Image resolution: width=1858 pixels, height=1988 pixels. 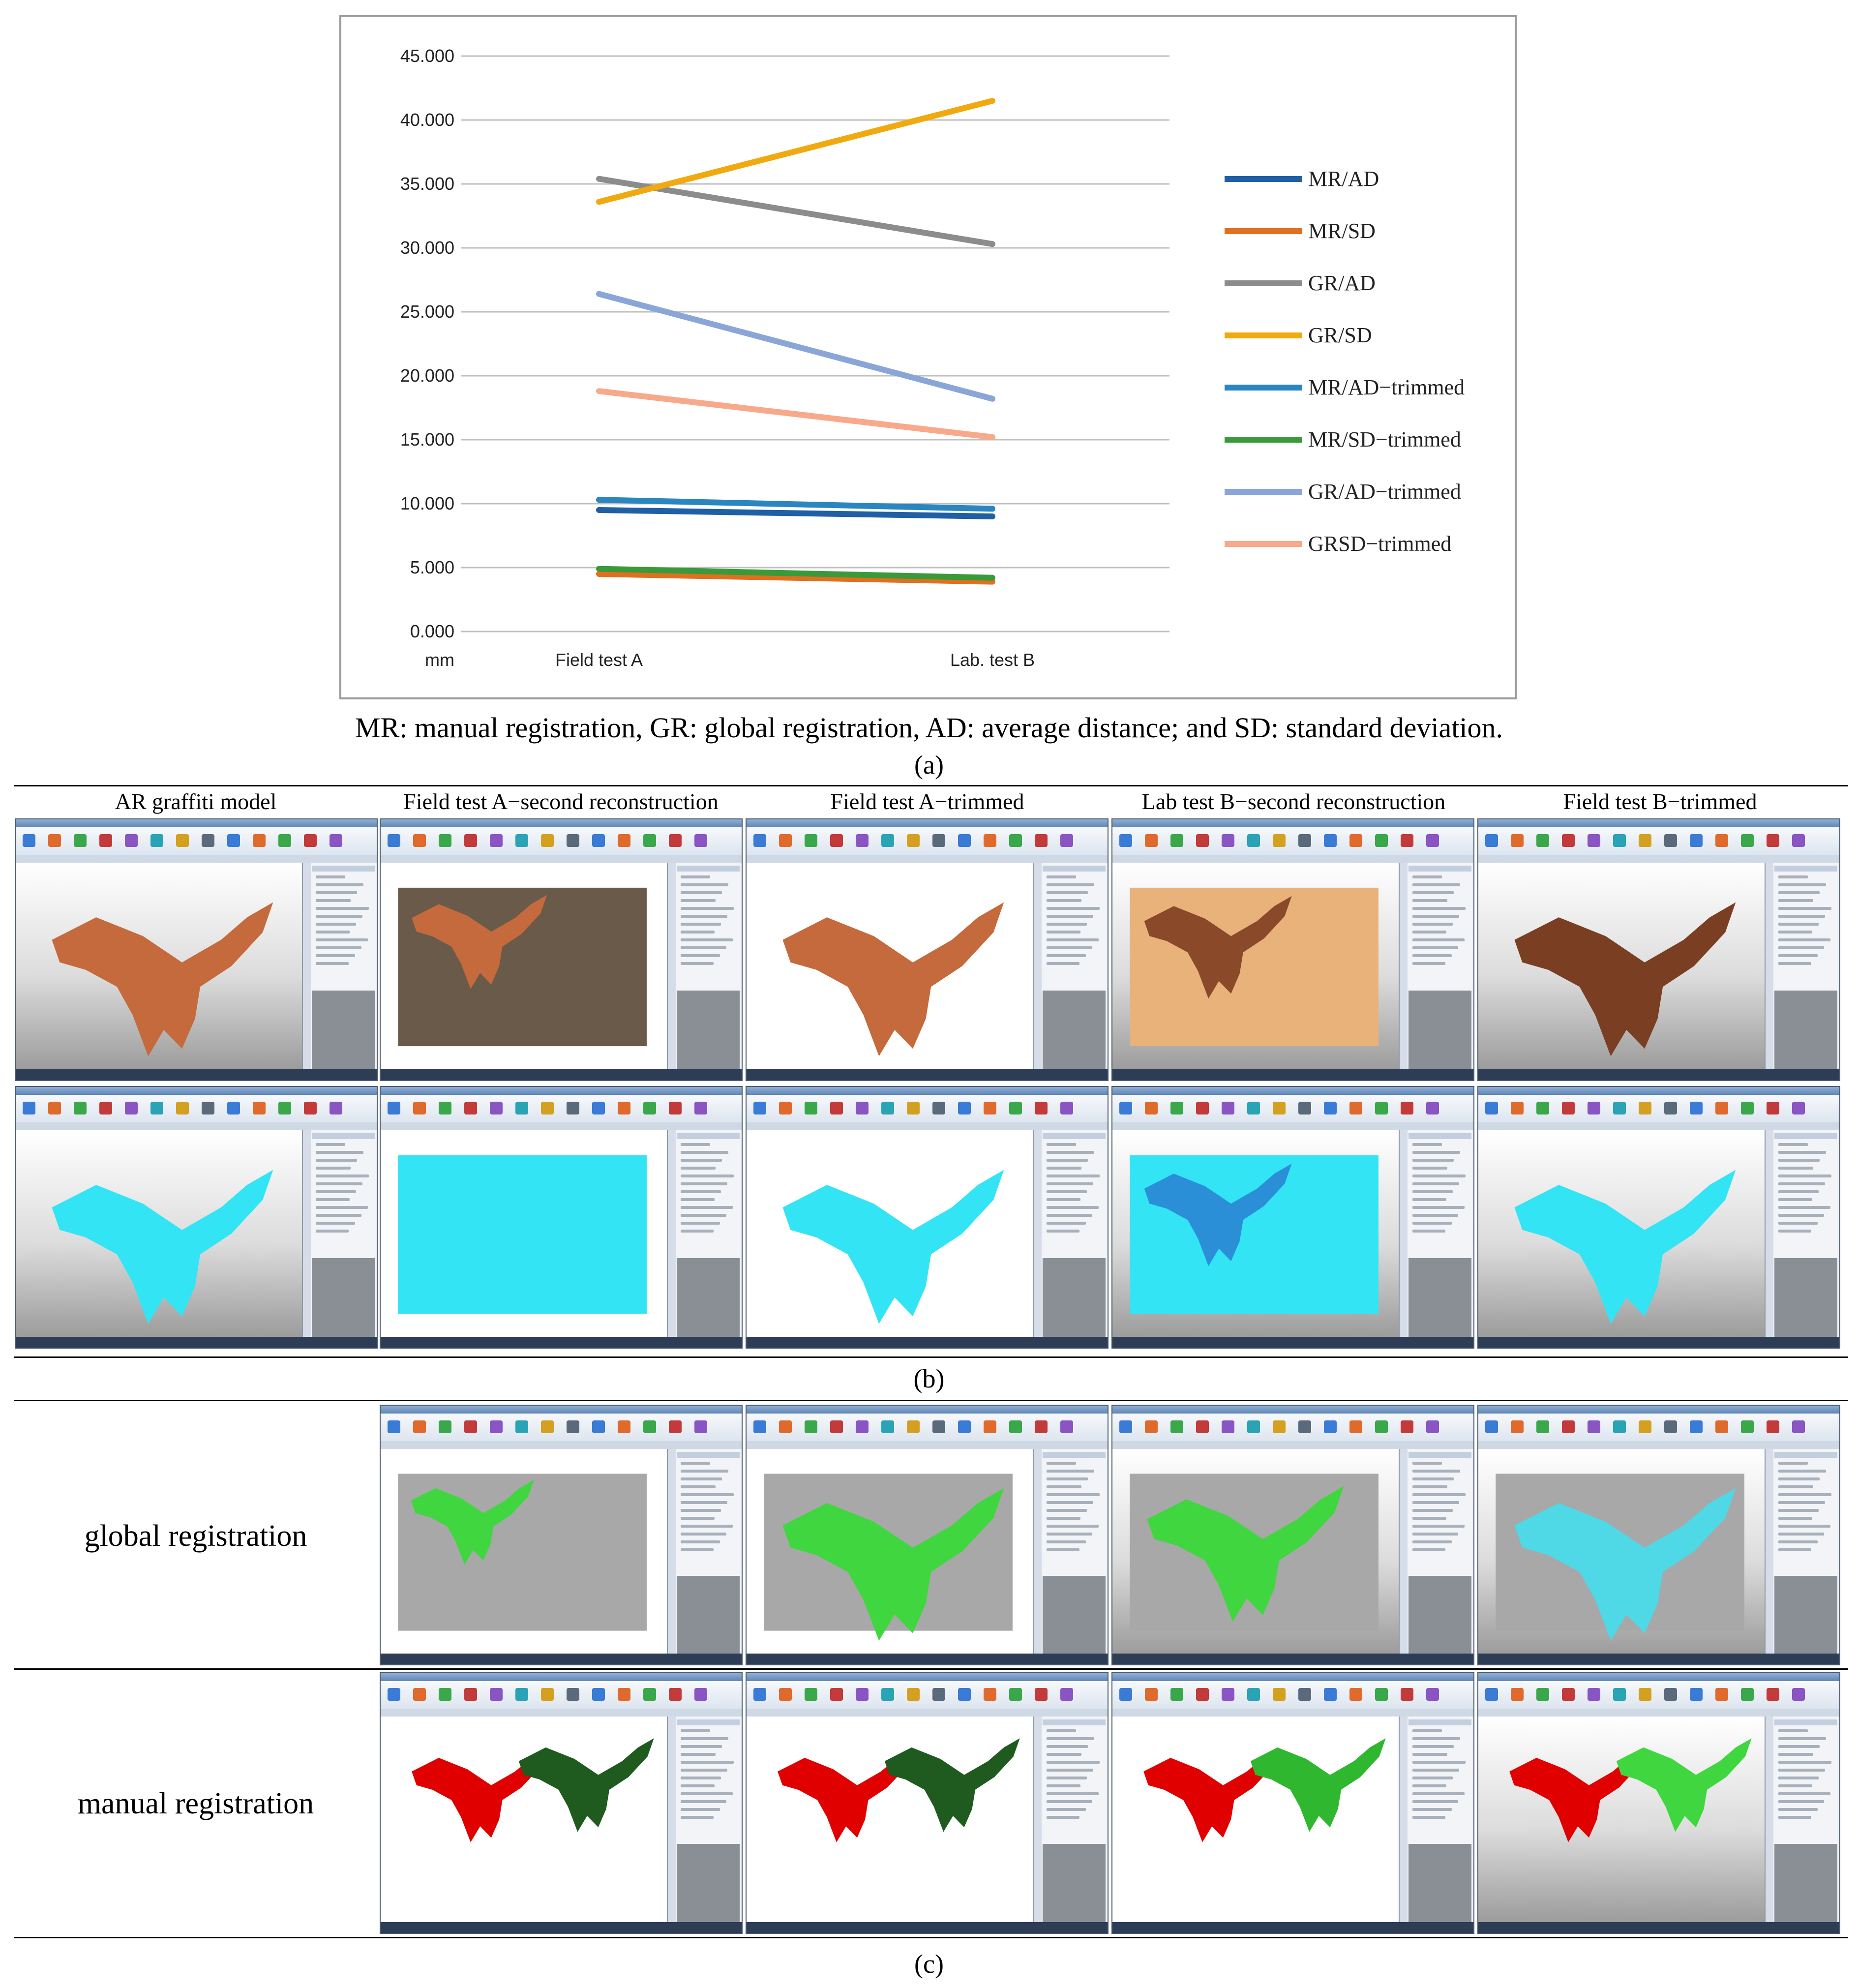 What do you see at coordinates (1439, 1614) in the screenshot?
I see `sidebar-panel` at bounding box center [1439, 1614].